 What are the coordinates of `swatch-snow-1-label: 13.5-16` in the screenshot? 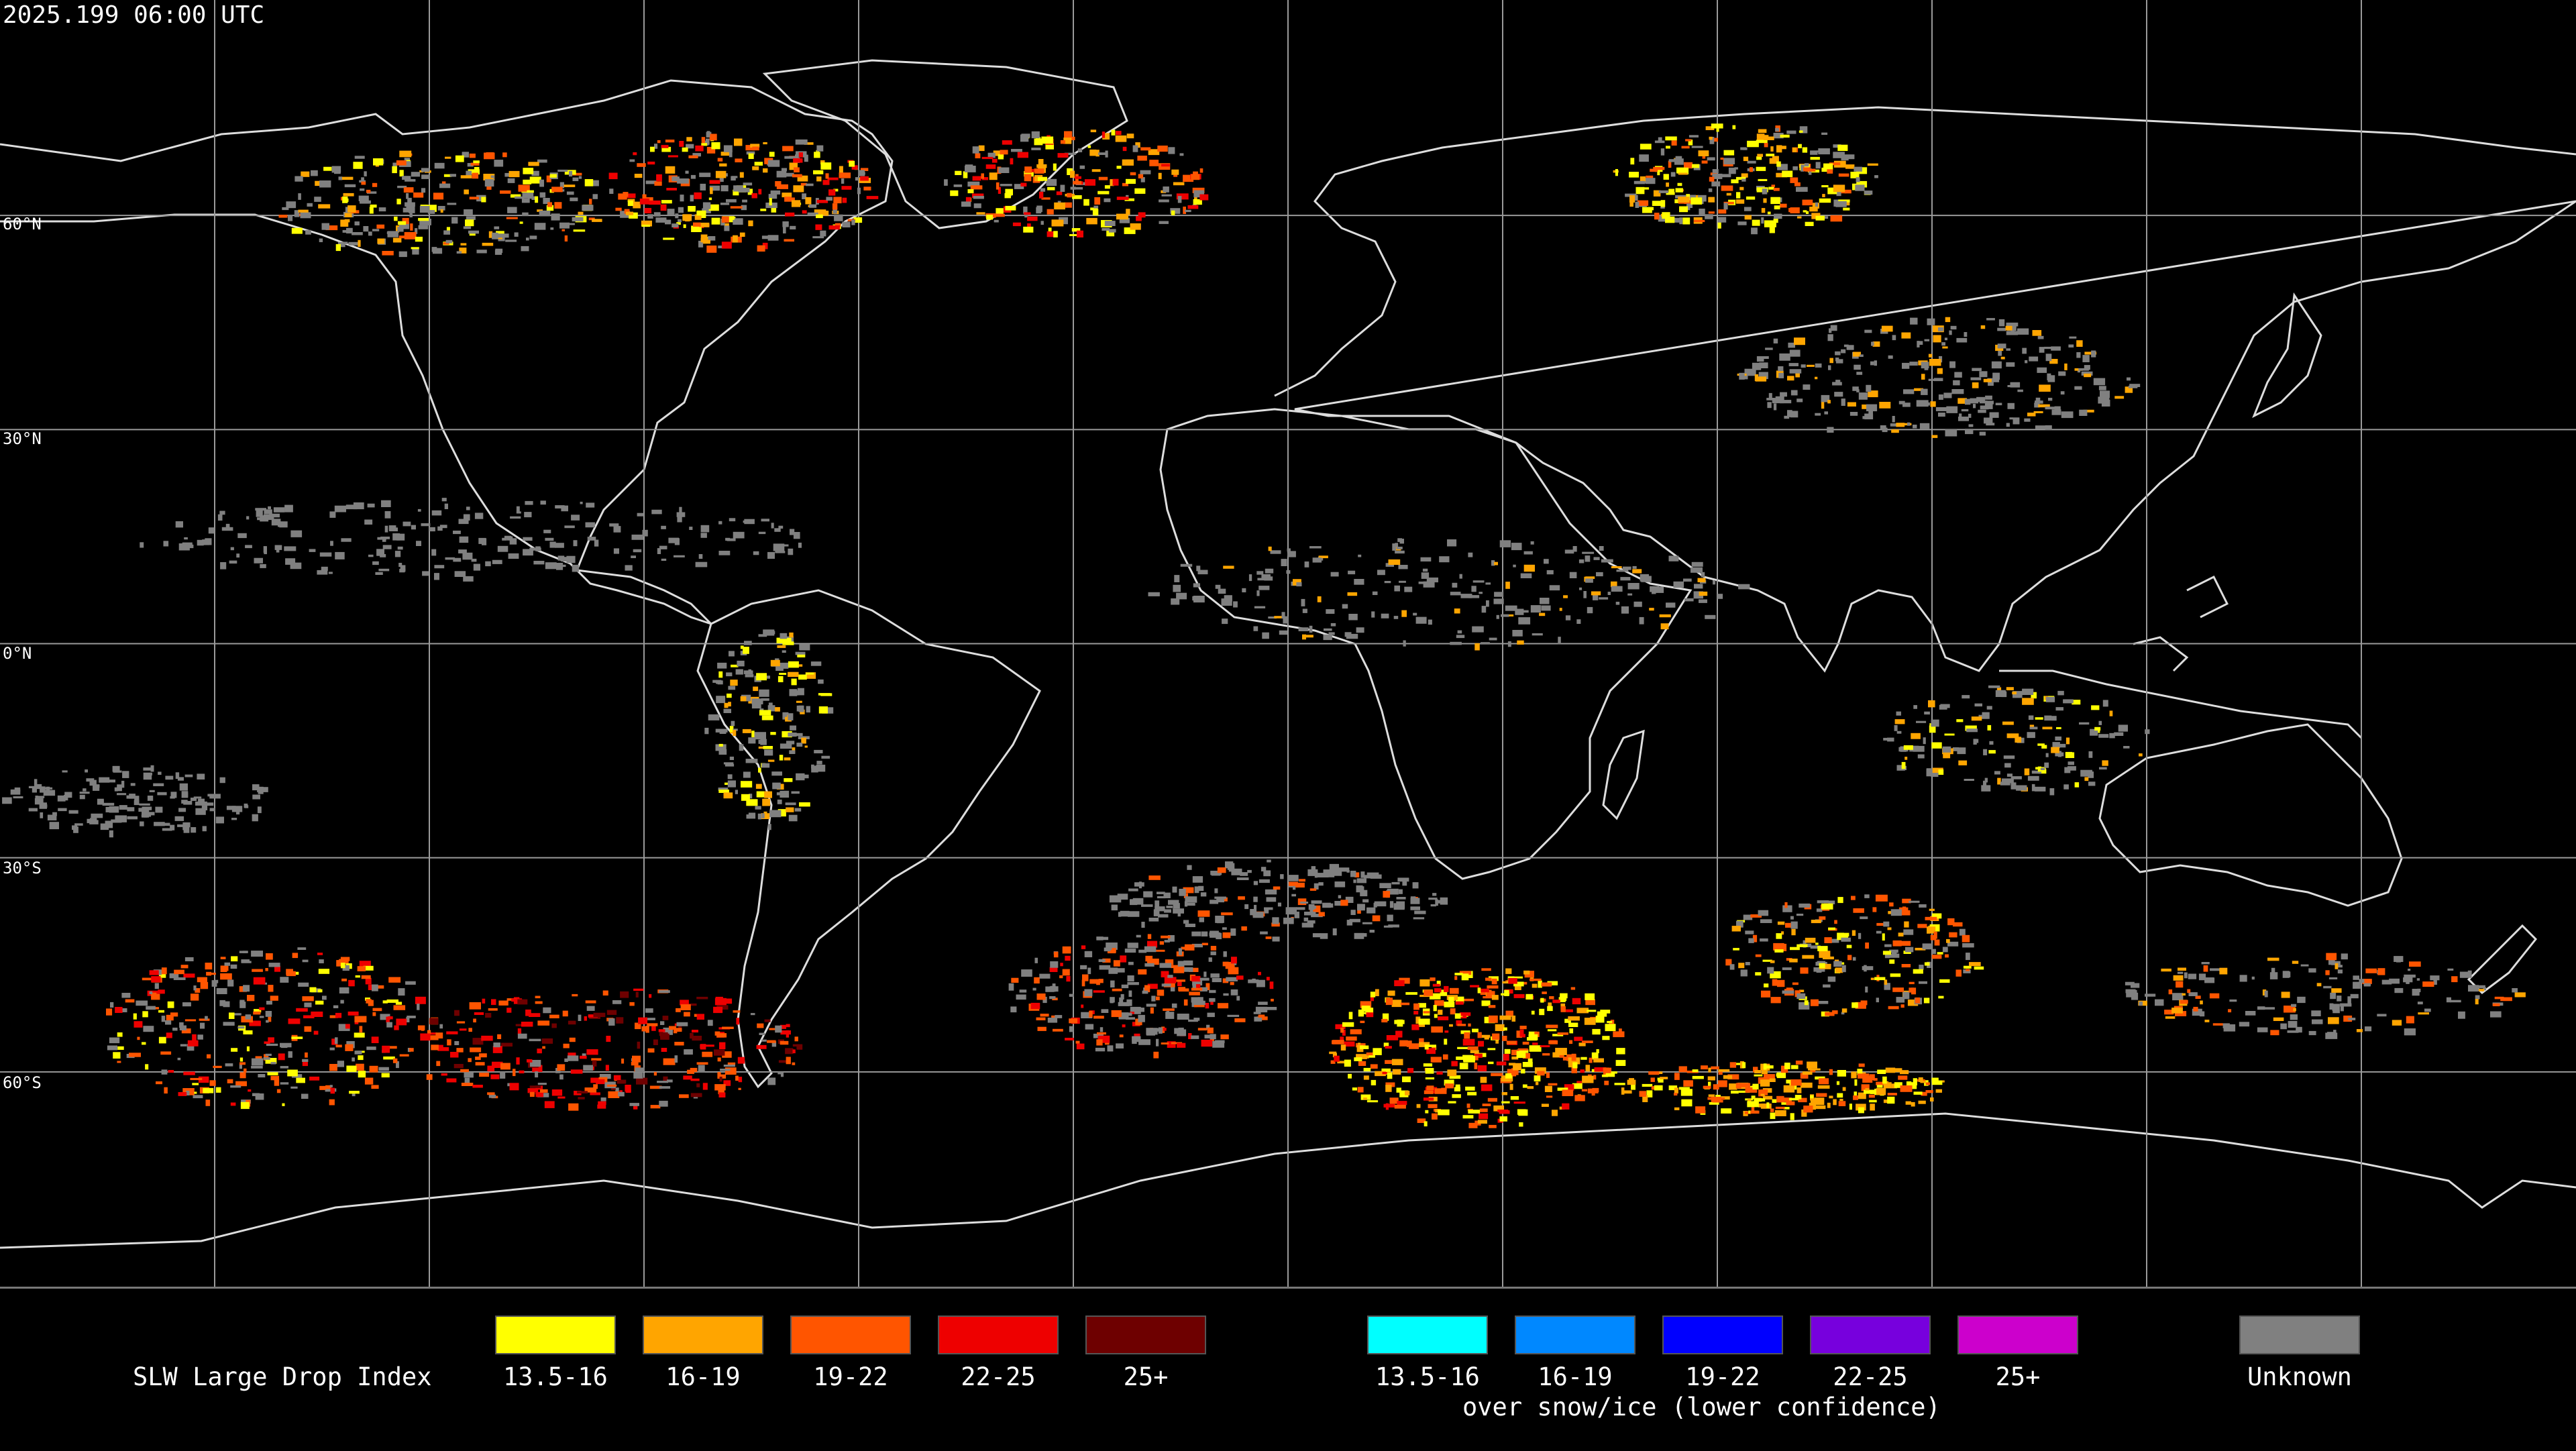 It's located at (1427, 1376).